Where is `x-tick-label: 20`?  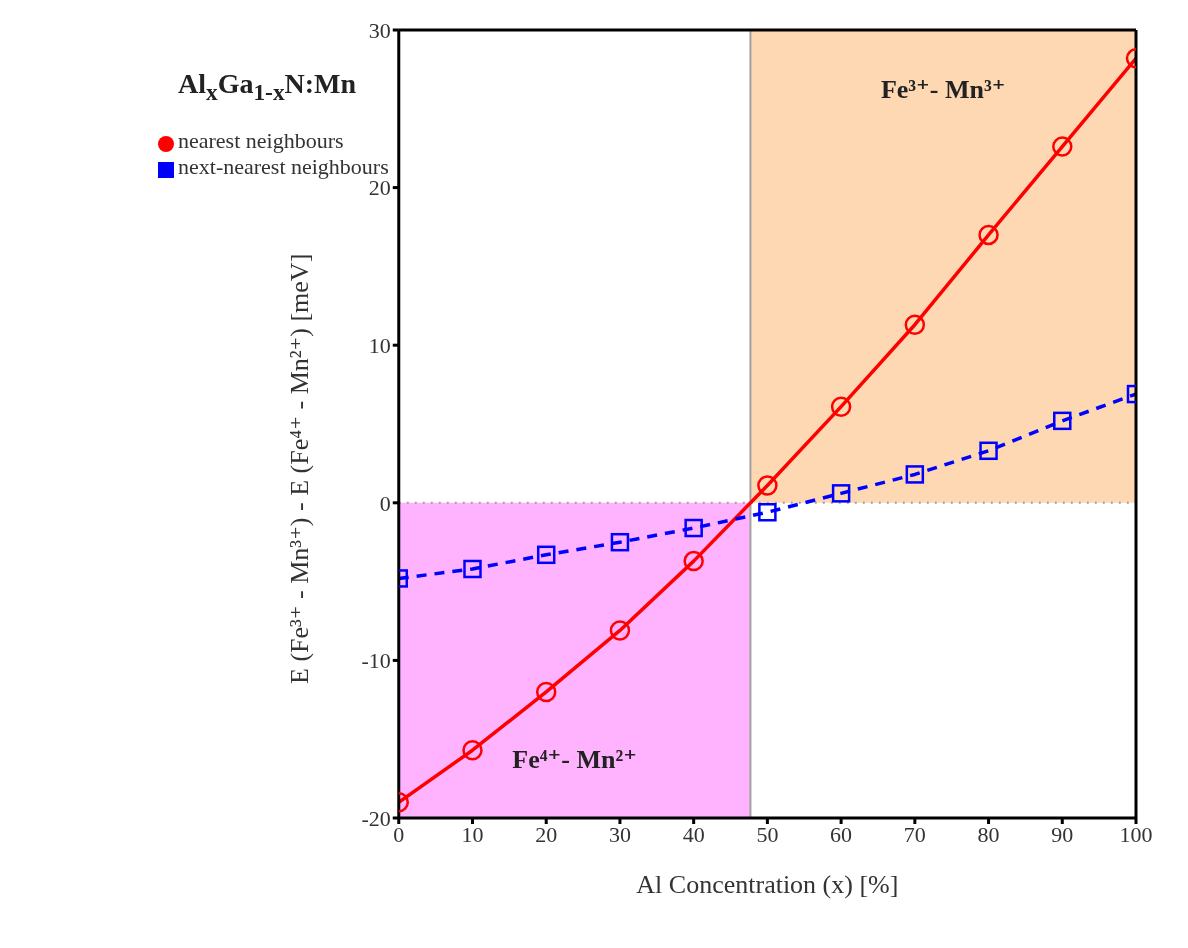
x-tick-label: 20 is located at coordinates (546, 834).